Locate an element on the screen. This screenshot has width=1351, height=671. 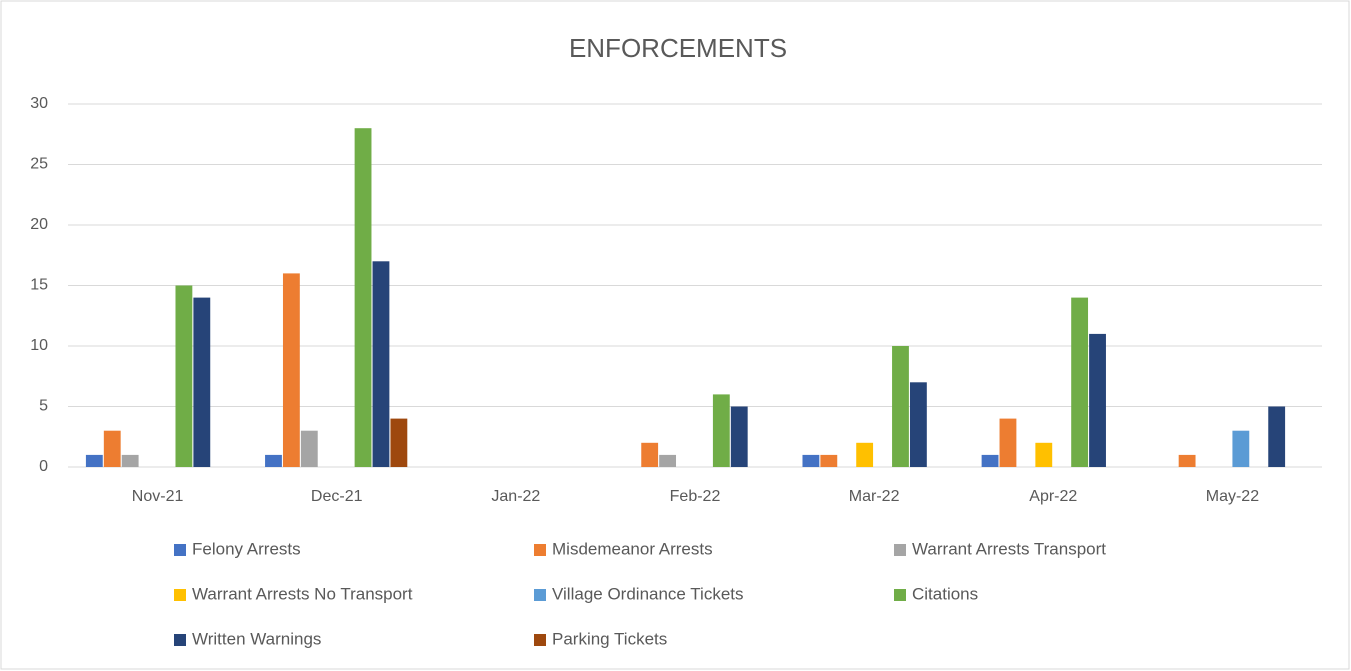
legend-label: Parking Tickets is located at coordinates (609, 638).